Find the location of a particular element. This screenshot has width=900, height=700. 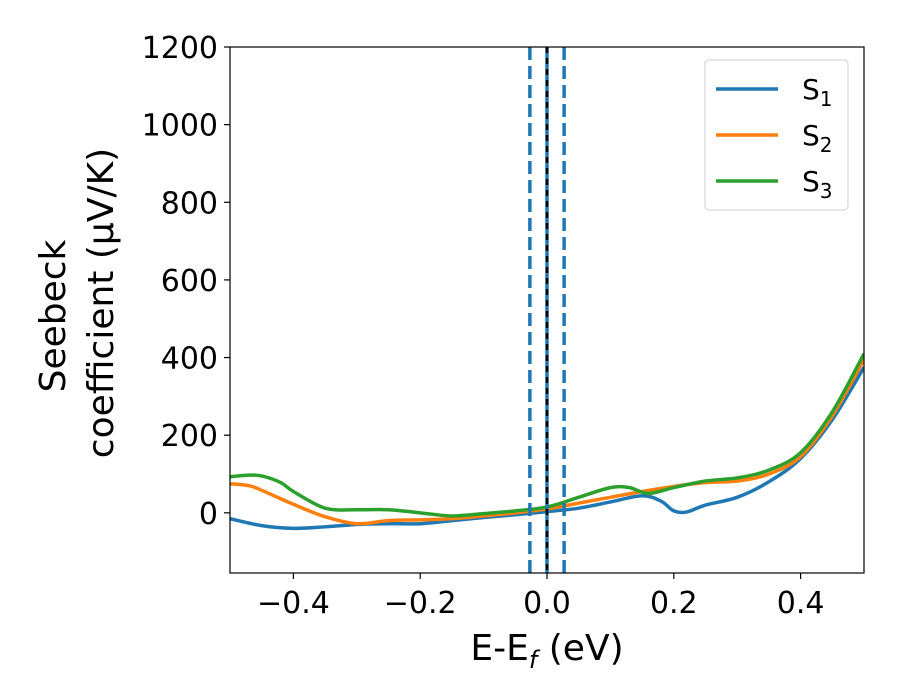

legend-label-s2: S2 is located at coordinates (817, 138).